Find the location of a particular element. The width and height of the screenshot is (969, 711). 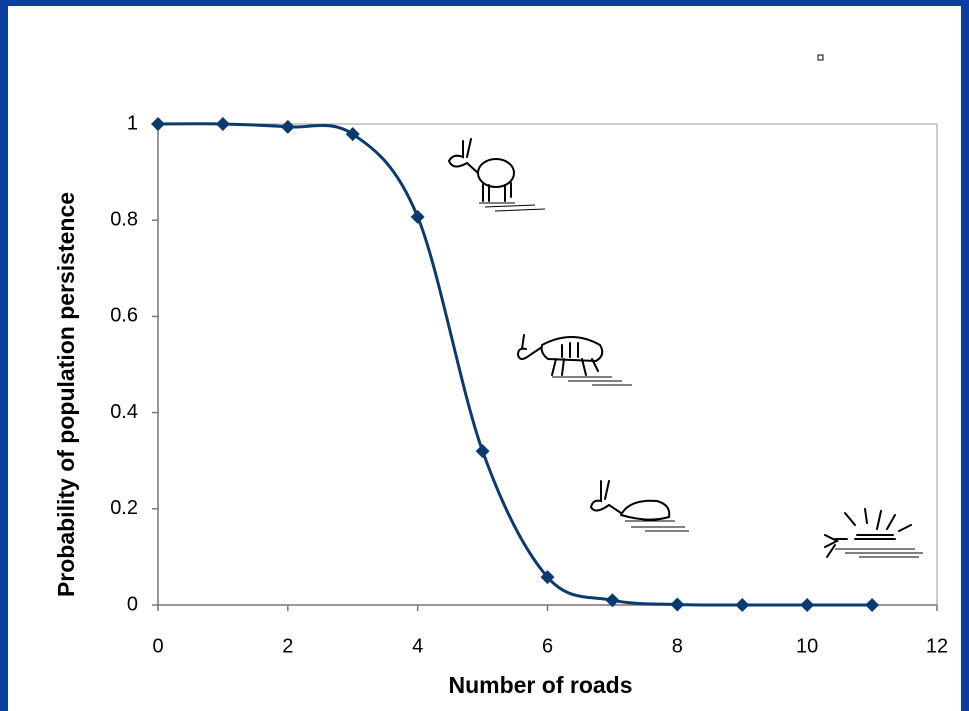

small-box is located at coordinates (820, 57).